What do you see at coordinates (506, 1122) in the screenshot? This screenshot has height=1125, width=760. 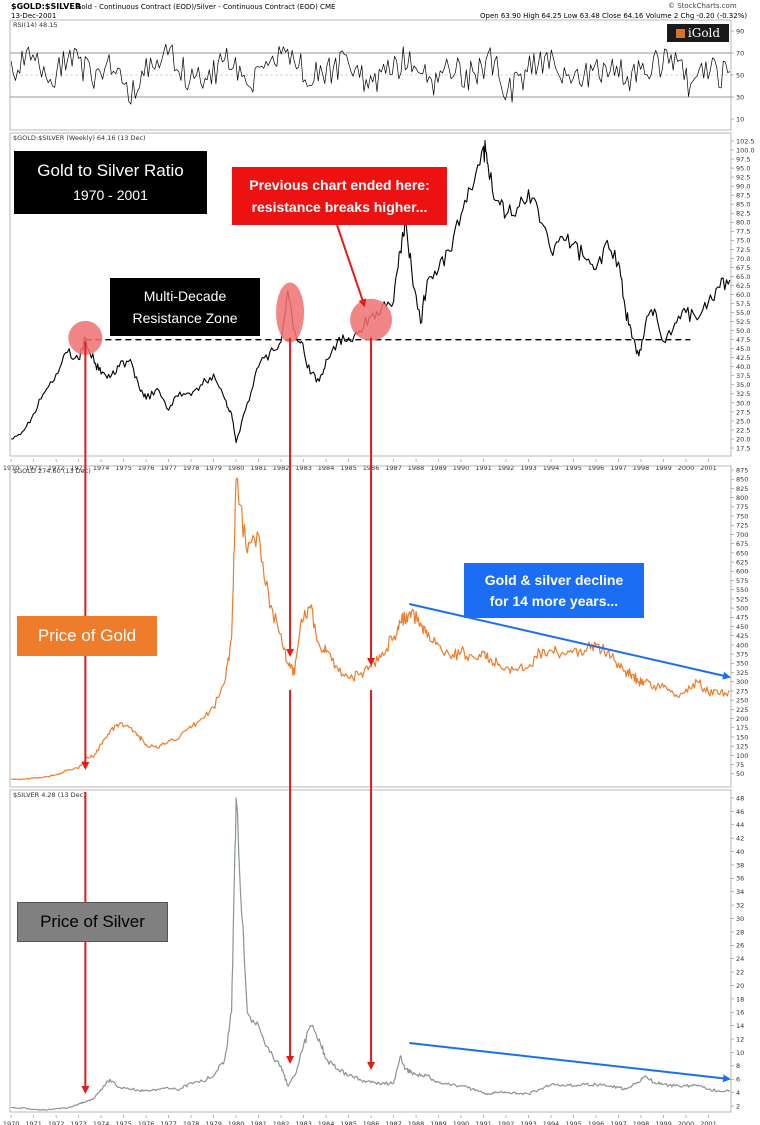 I see `silver-x-axis-tick-label: 1992` at bounding box center [506, 1122].